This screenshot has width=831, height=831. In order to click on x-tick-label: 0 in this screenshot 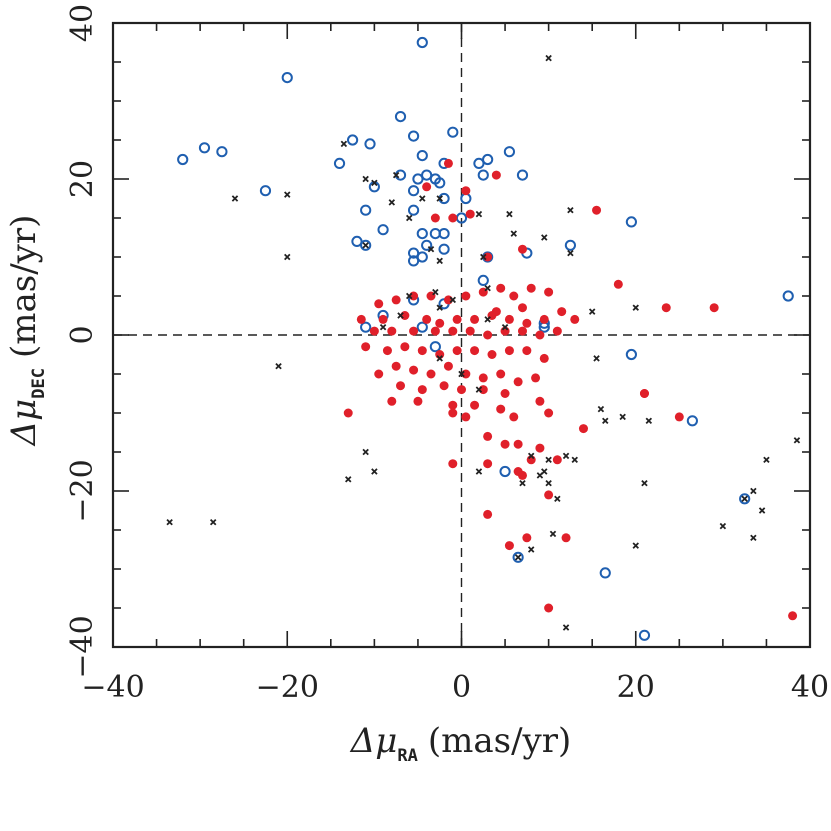, I will do `click(461, 687)`.